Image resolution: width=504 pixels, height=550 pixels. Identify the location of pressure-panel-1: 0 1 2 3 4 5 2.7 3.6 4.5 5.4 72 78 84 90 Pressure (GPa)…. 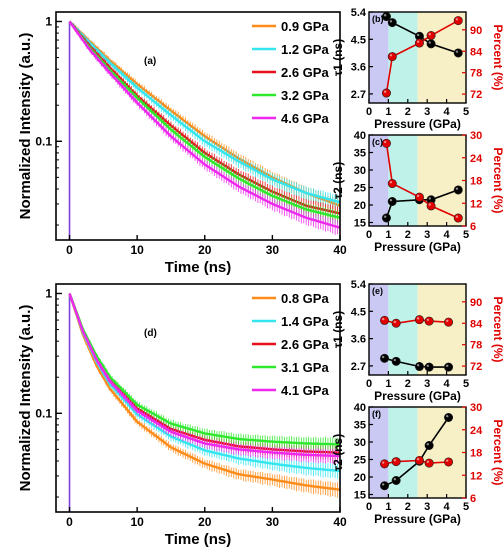
(417, 69).